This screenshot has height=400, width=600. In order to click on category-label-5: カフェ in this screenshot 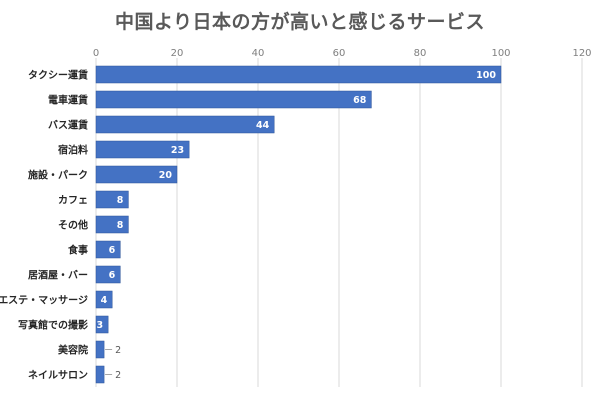, I will do `click(73, 201)`.